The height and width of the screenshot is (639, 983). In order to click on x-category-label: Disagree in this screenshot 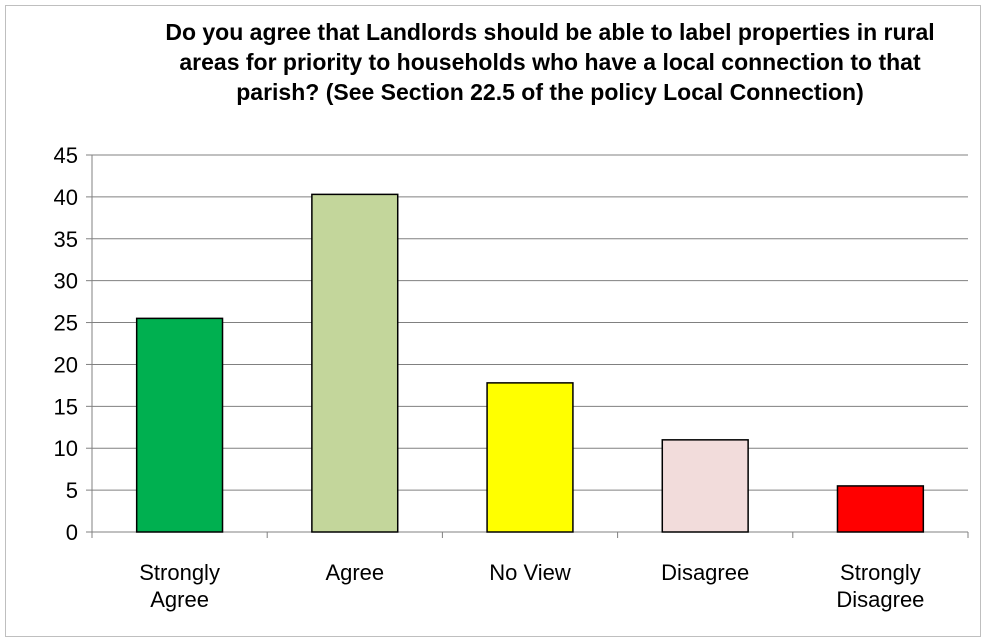, I will do `click(705, 572)`.